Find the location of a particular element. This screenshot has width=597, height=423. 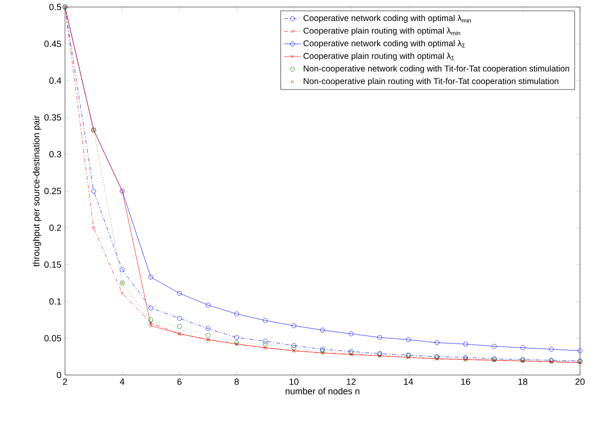

y-tick-label: 0.45 is located at coordinates (53, 43).